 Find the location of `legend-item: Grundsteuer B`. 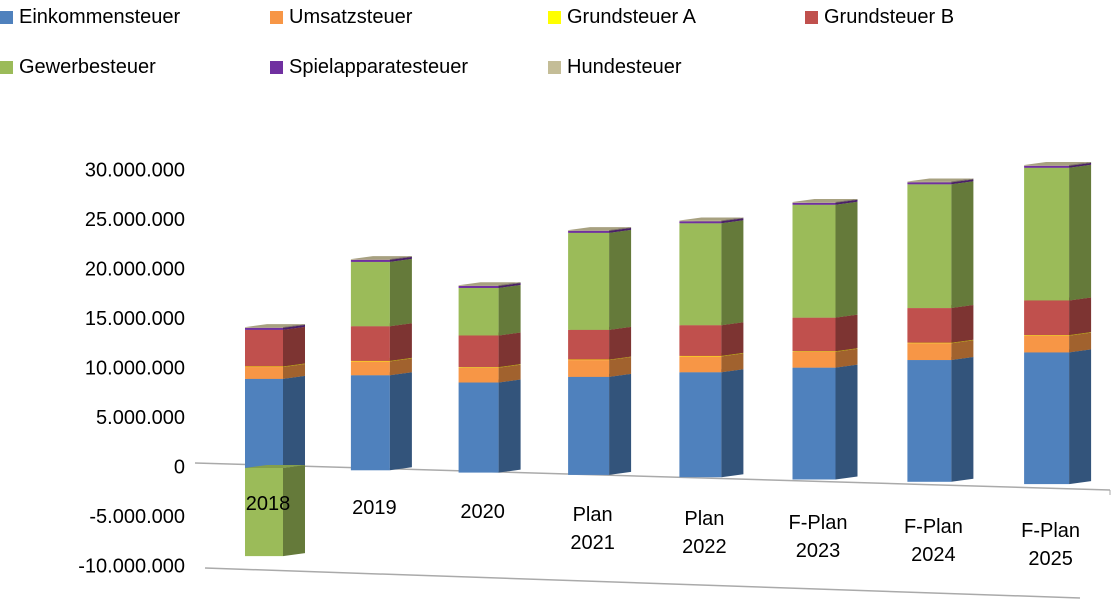

legend-item: Grundsteuer B is located at coordinates (879, 17).